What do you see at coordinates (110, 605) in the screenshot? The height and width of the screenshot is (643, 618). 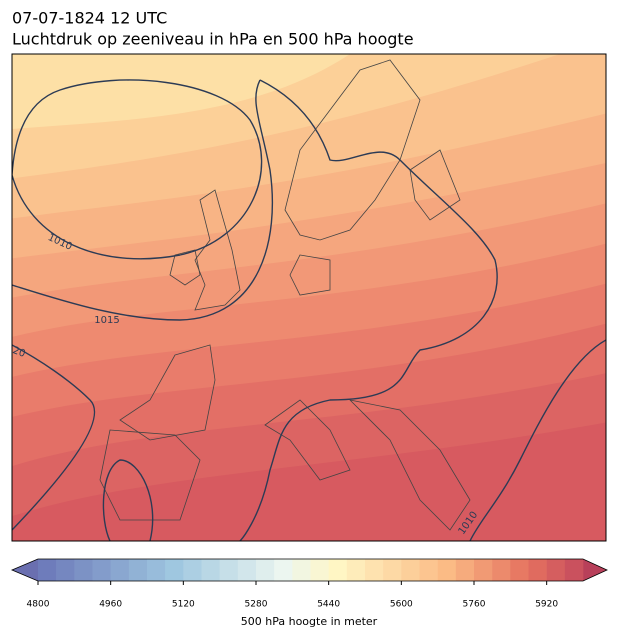 I see `colorbar-tick-label: 4960` at bounding box center [110, 605].